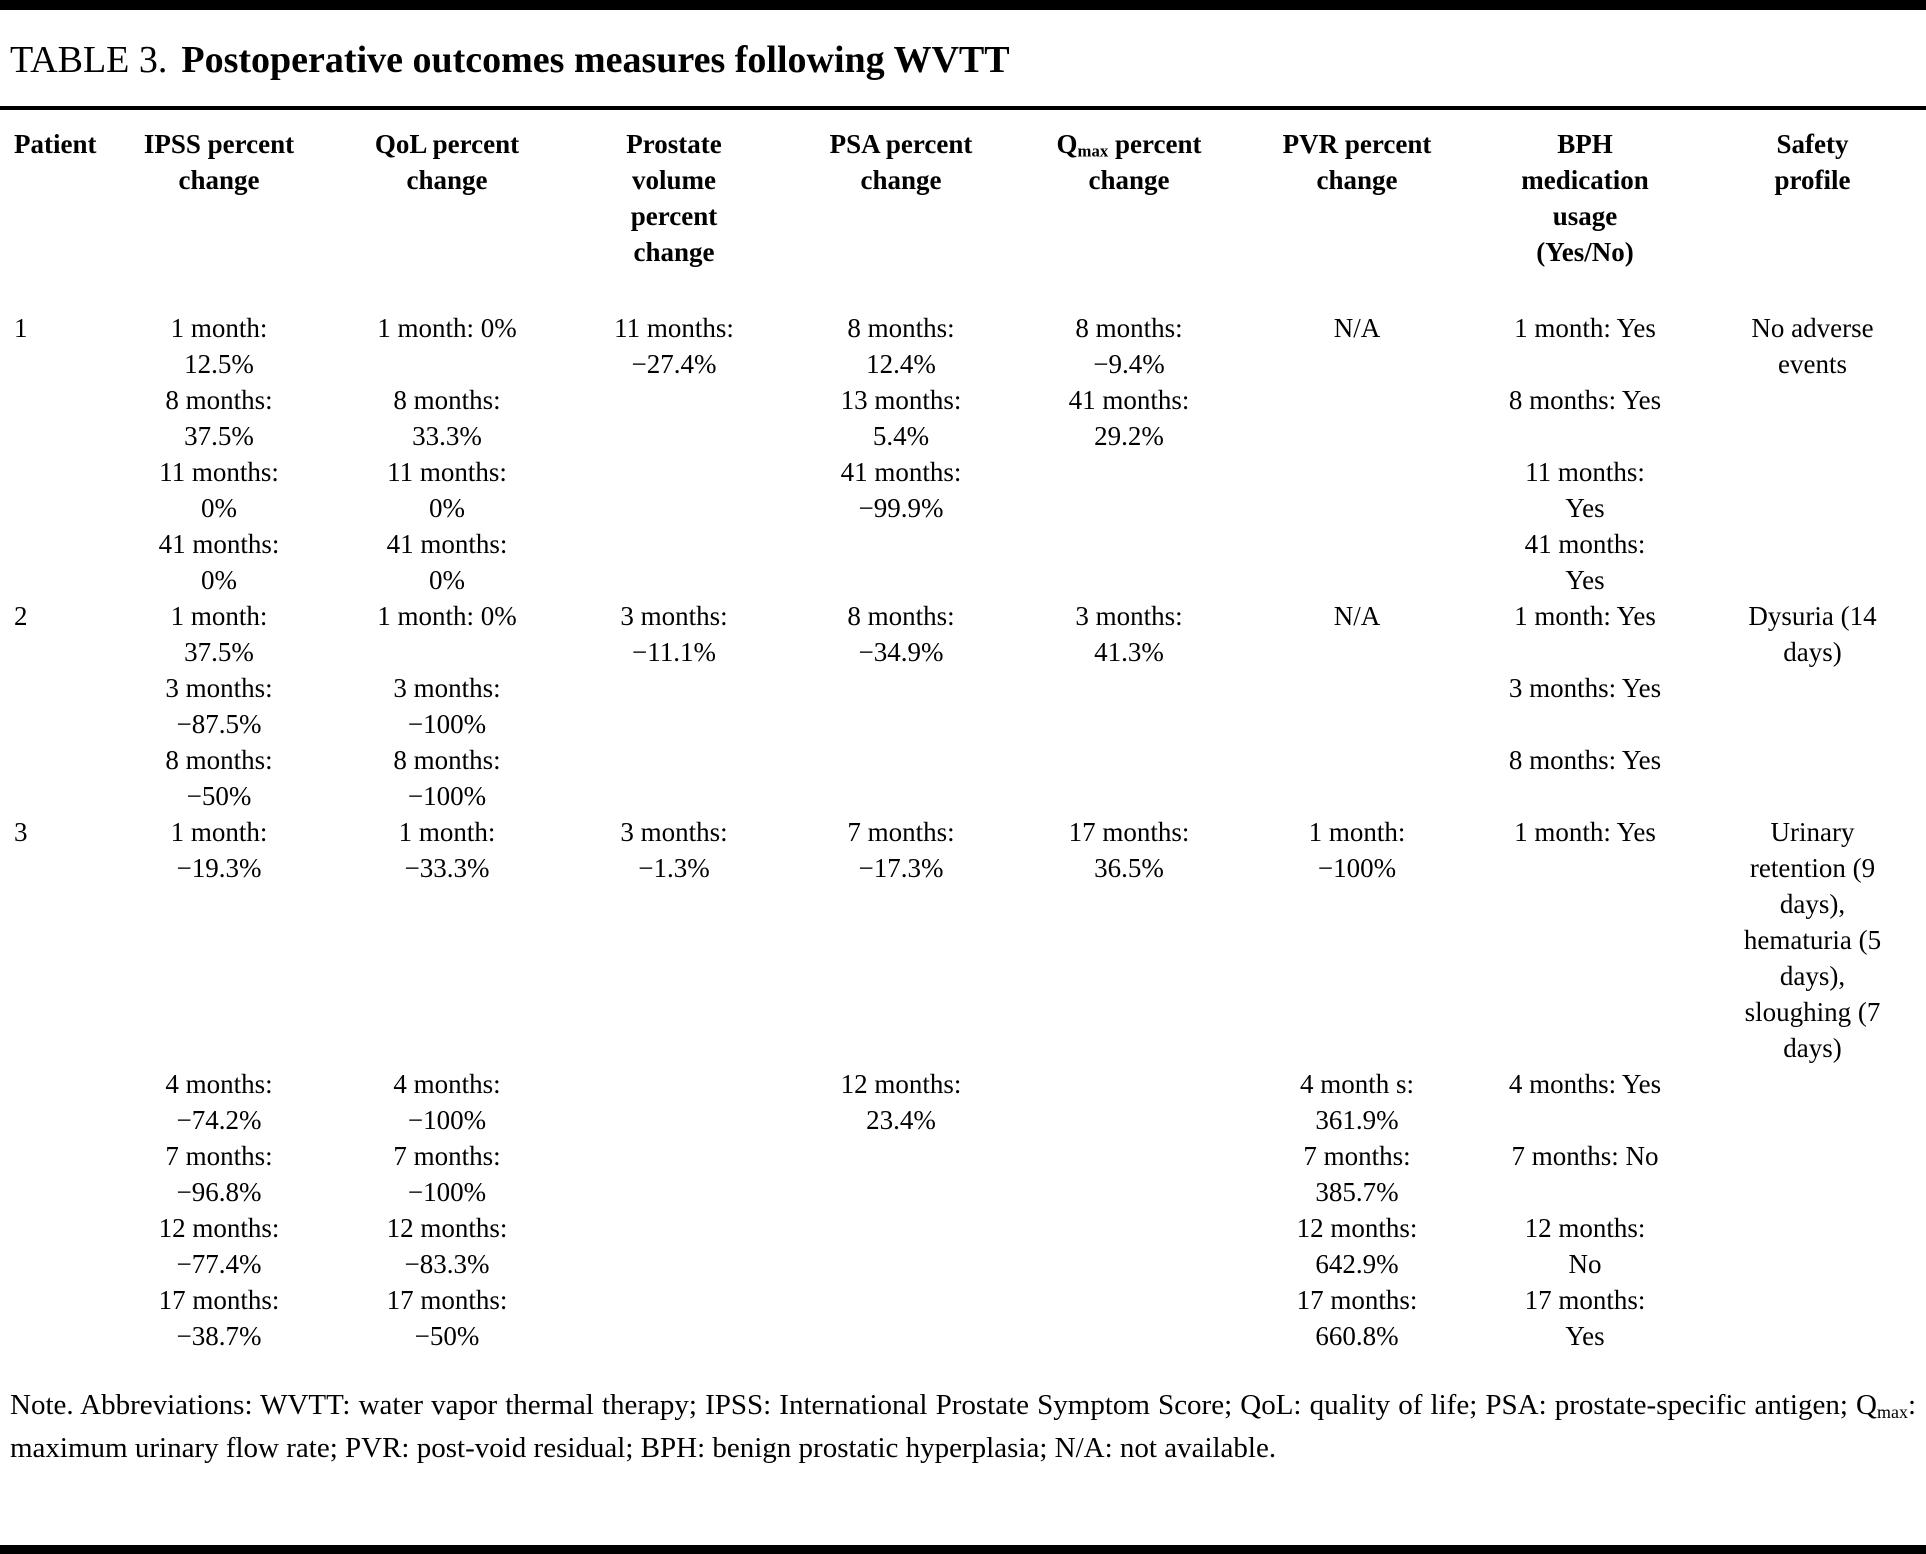 The height and width of the screenshot is (1554, 1926). I want to click on cell-patient, so click(52, 1210).